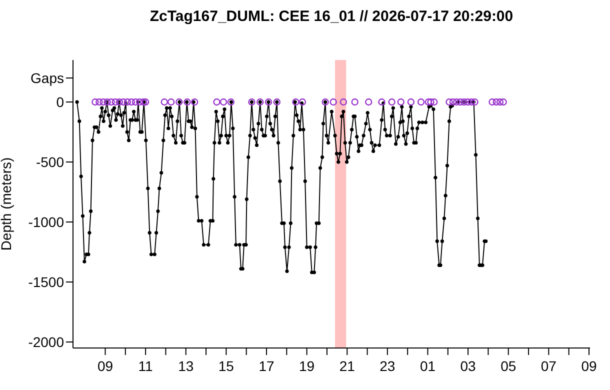 This screenshot has width=610, height=390. Describe the element at coordinates (47, 78) in the screenshot. I see `y-tick-label: Gaps` at that location.